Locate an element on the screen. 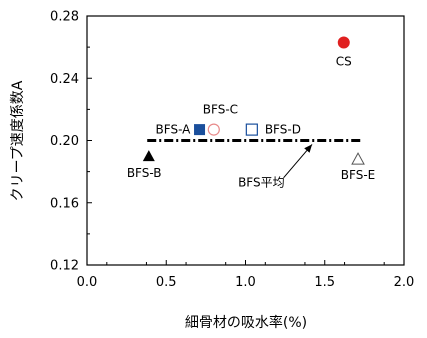 This screenshot has width=427, height=338. x-tick-label: 0.5 is located at coordinates (166, 282).